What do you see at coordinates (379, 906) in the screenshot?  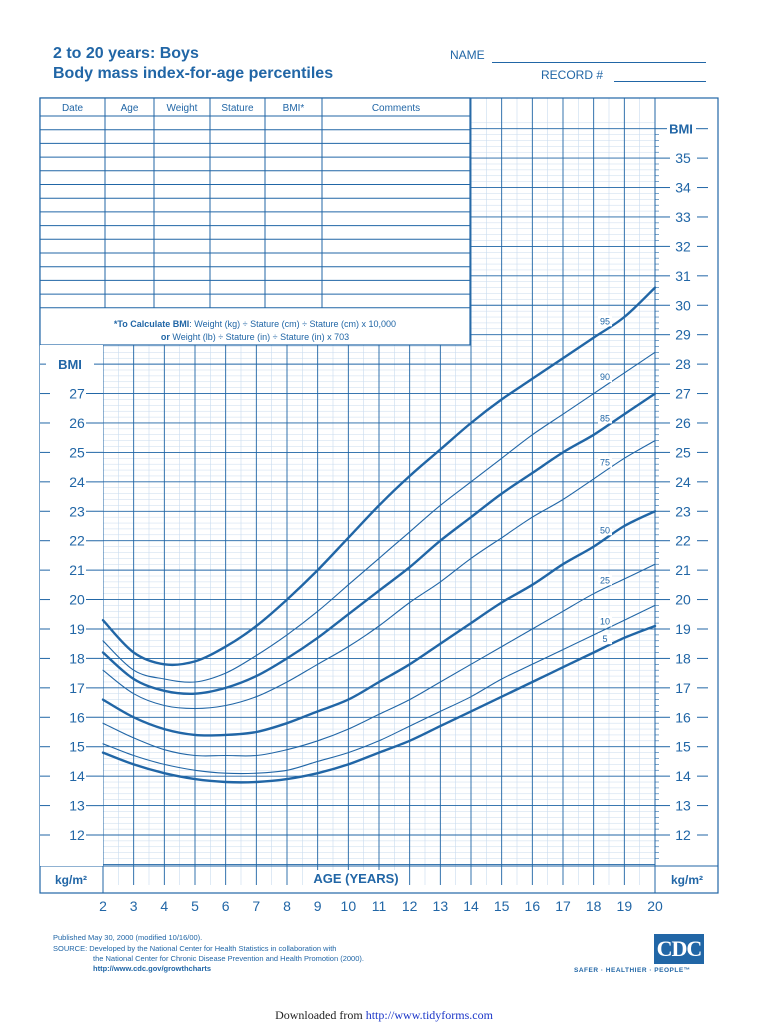 I see `x-tick-label: 11` at bounding box center [379, 906].